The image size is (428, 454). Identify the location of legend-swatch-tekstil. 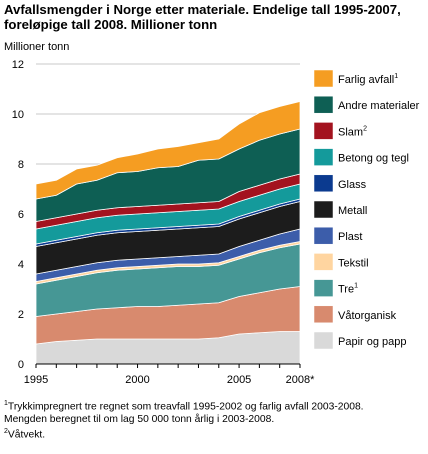
(323, 262).